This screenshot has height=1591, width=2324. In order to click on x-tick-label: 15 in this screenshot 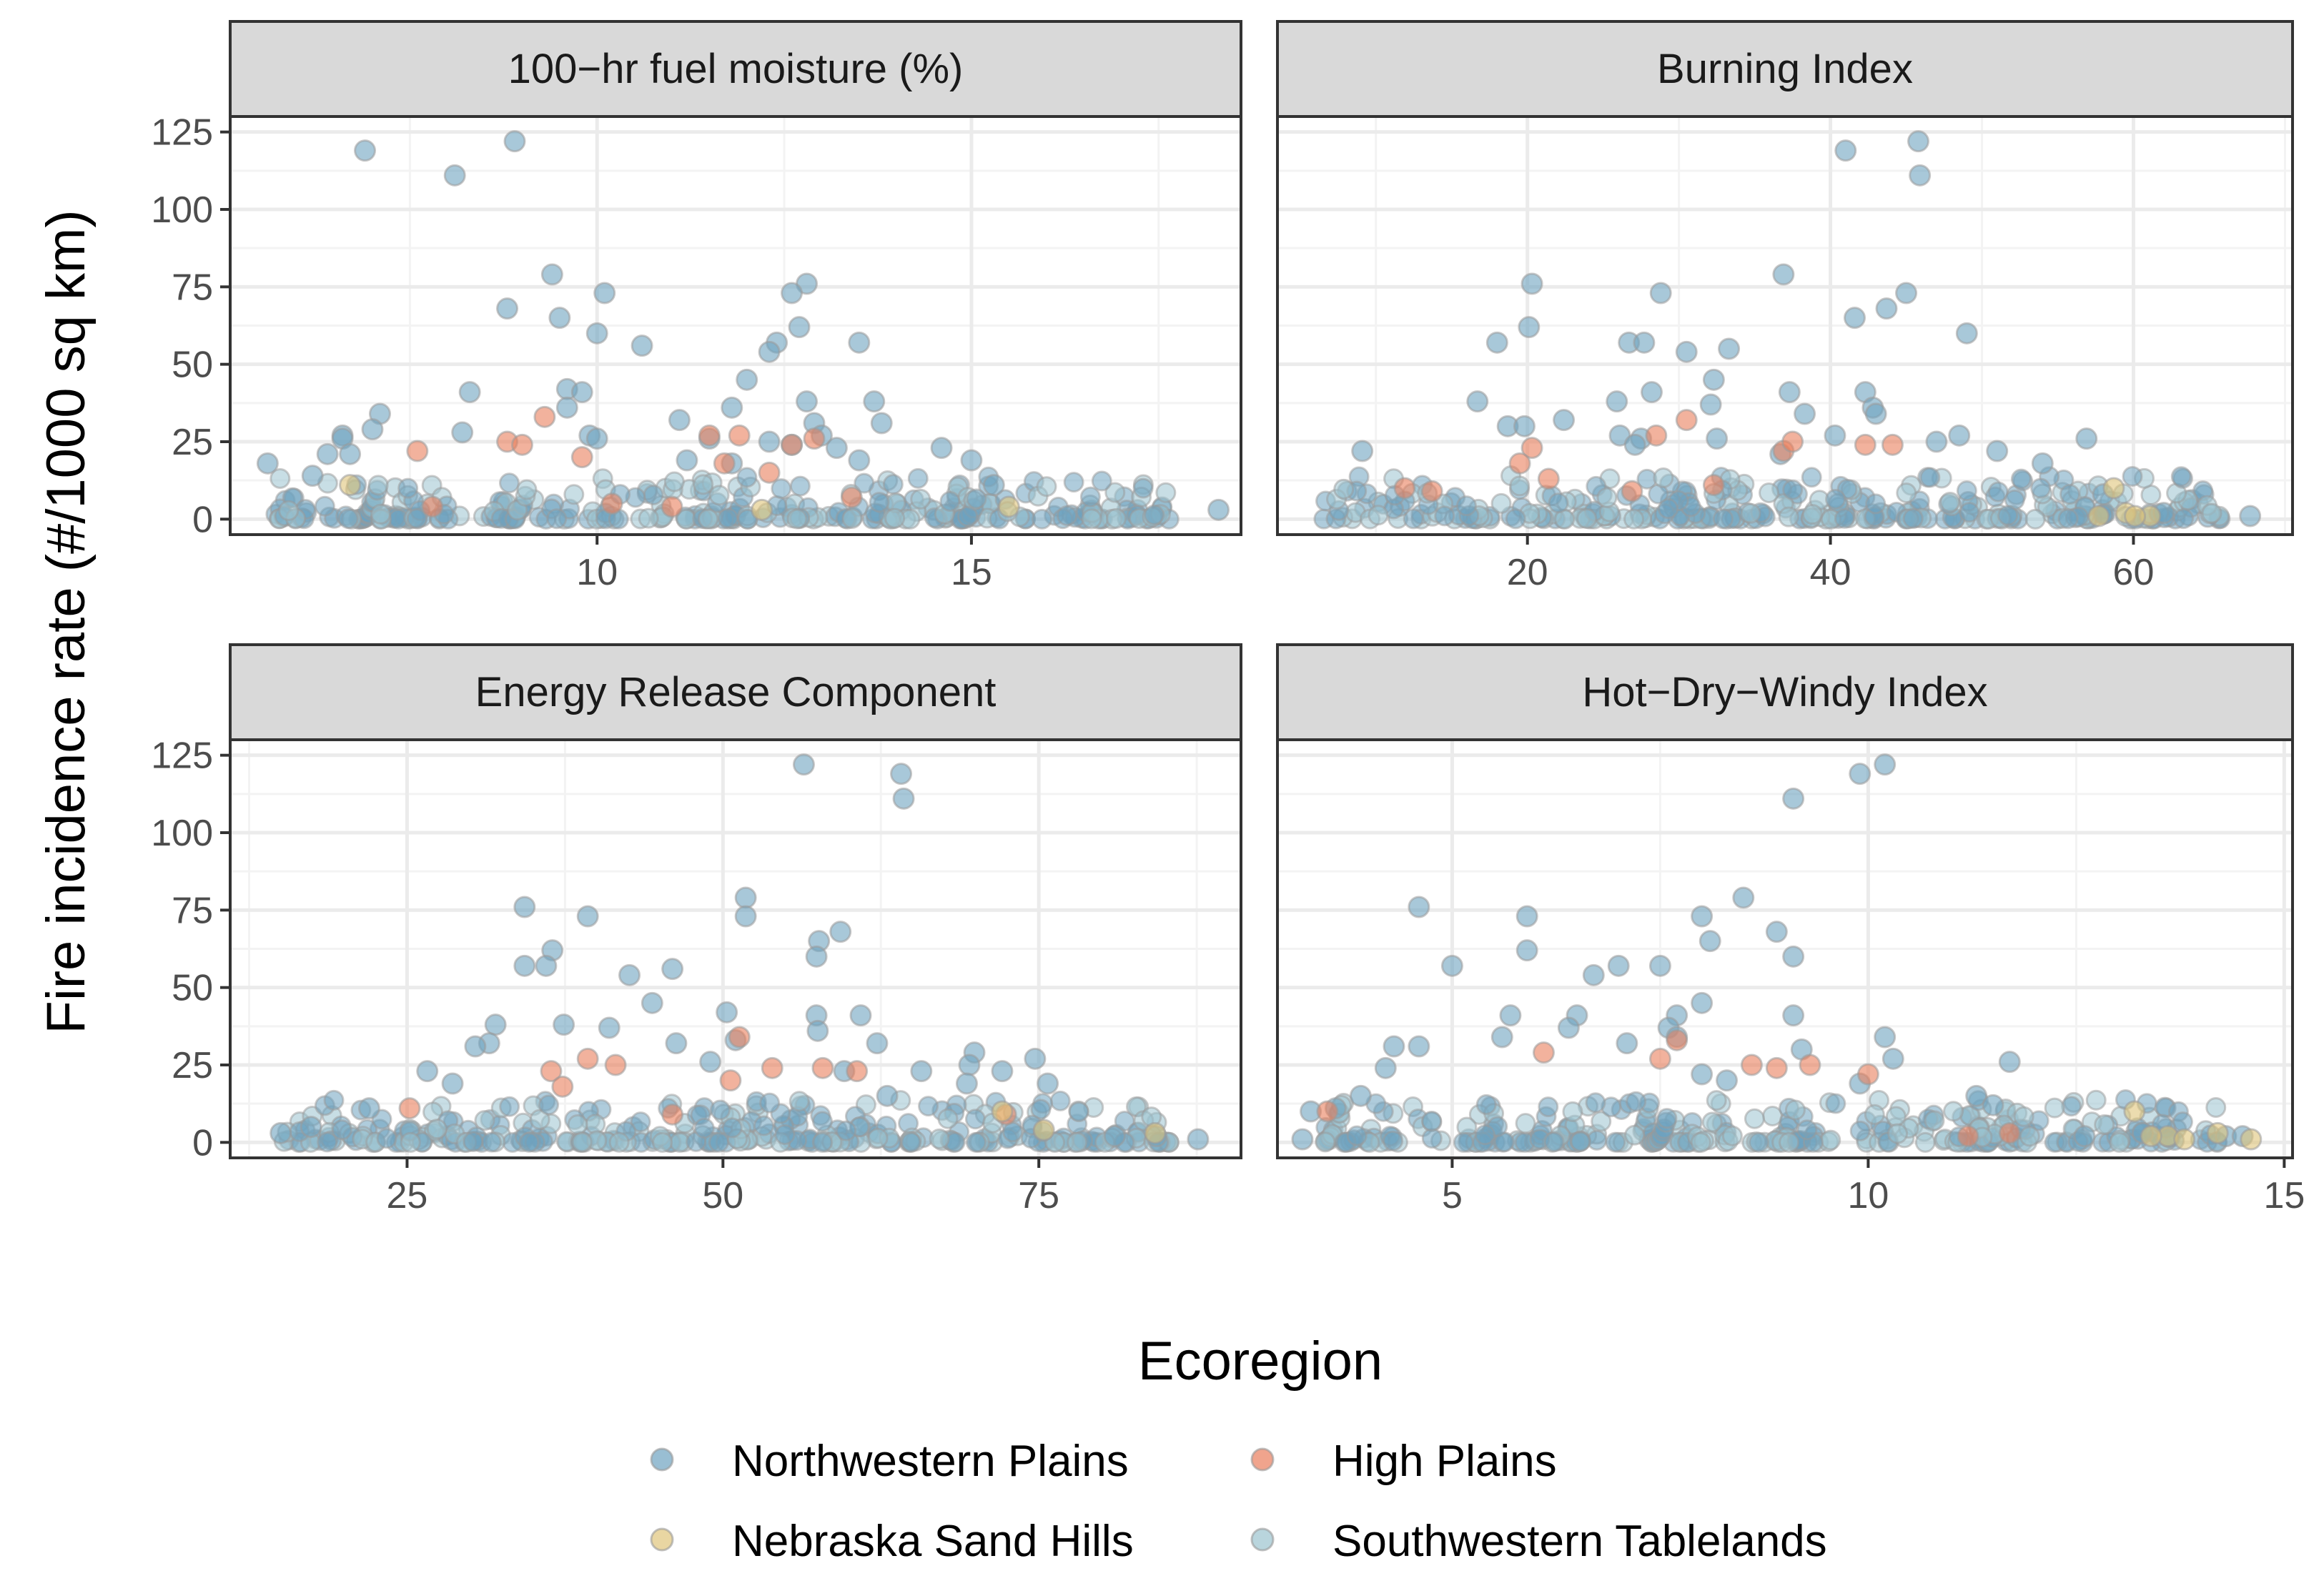, I will do `click(2284, 1195)`.